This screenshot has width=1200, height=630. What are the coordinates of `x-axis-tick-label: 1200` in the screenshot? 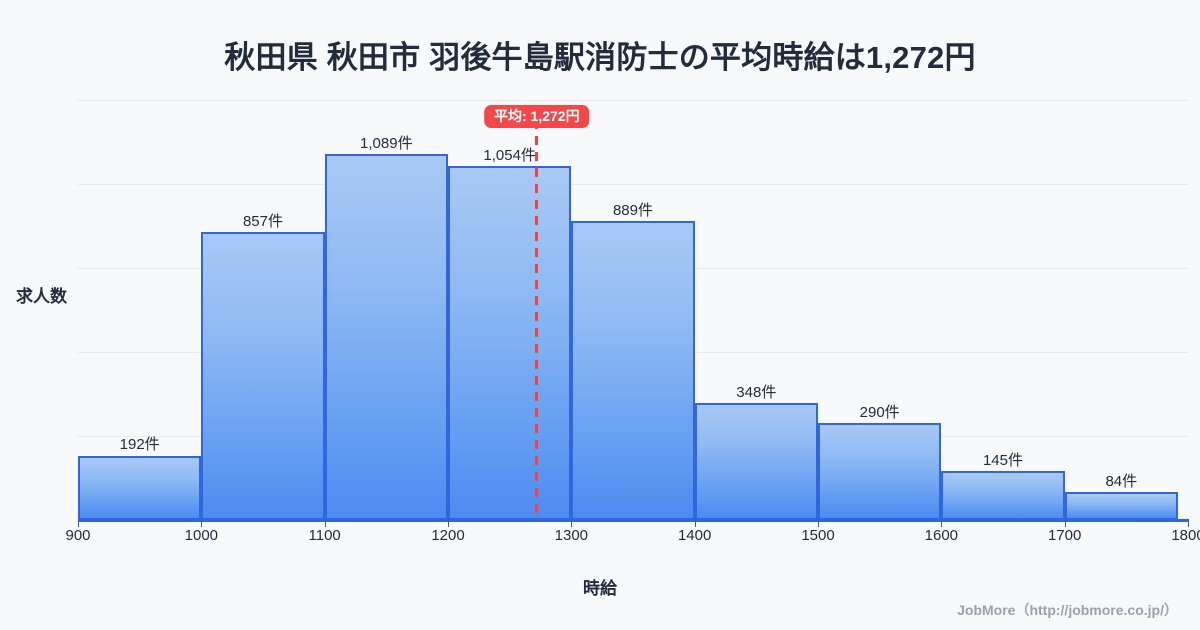 It's located at (448, 535).